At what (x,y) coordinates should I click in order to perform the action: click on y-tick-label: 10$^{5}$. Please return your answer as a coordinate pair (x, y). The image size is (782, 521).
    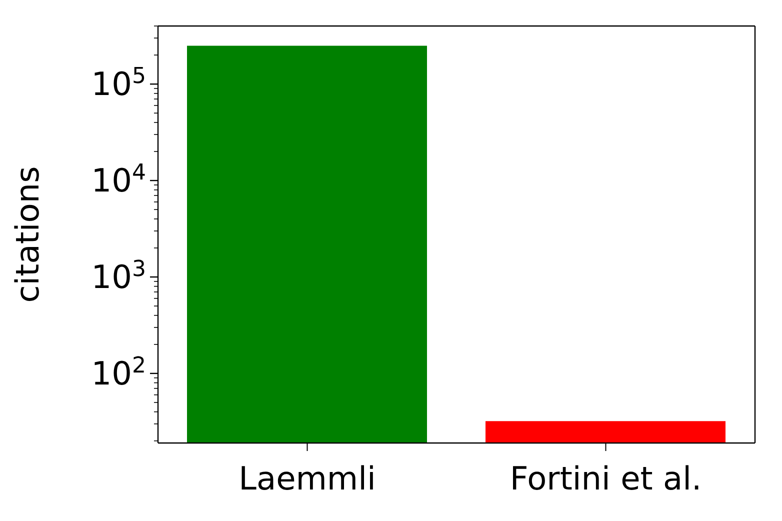
    Looking at the image, I should click on (118, 84).